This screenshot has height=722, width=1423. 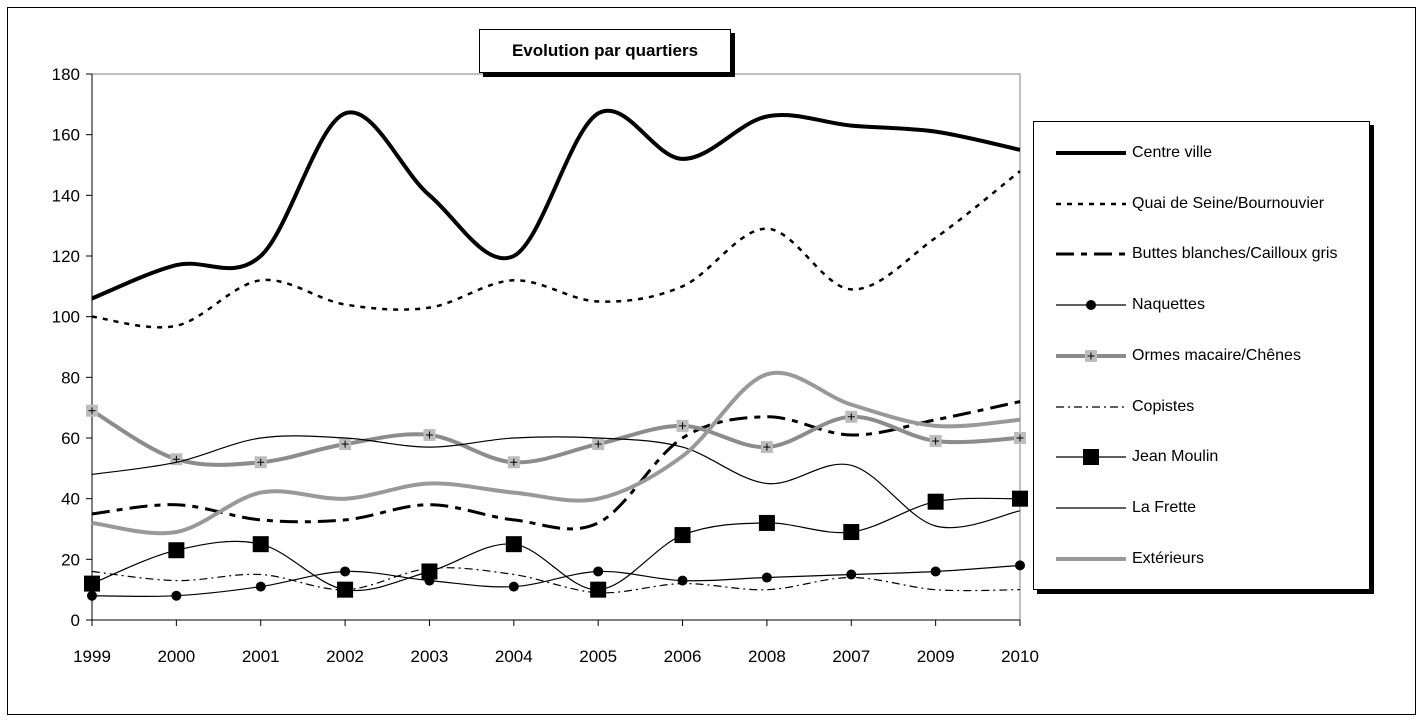 I want to click on legend-item: Quai de Seine/Bournouvier, so click(x=1201, y=204).